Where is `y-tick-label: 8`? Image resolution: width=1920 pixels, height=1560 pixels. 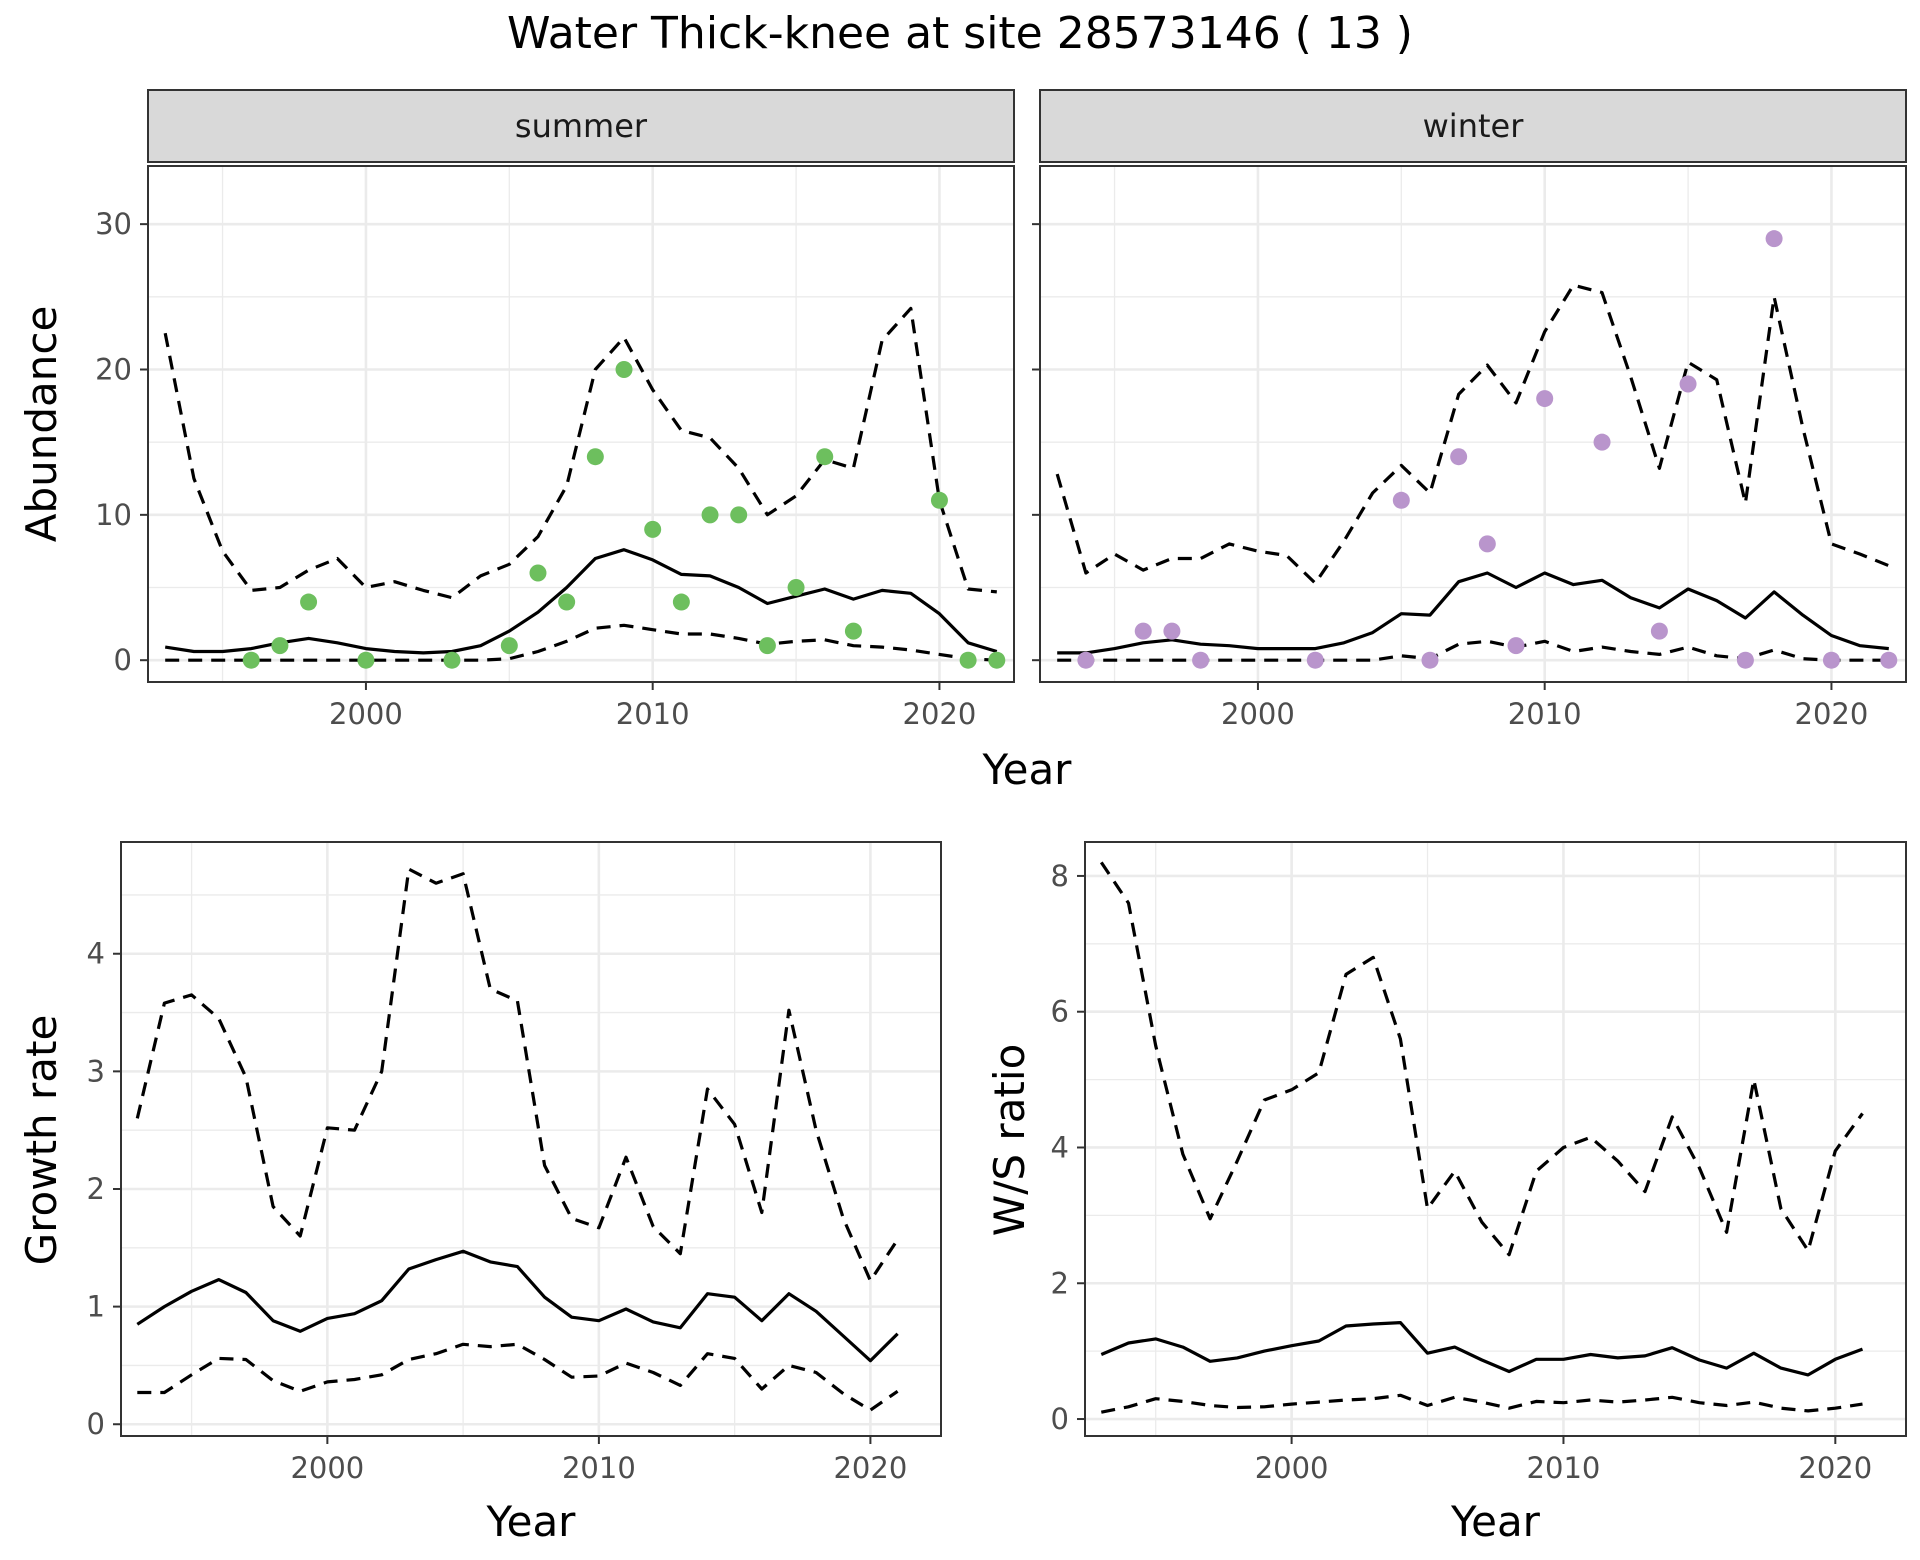 y-tick-label: 8 is located at coordinates (1060, 876).